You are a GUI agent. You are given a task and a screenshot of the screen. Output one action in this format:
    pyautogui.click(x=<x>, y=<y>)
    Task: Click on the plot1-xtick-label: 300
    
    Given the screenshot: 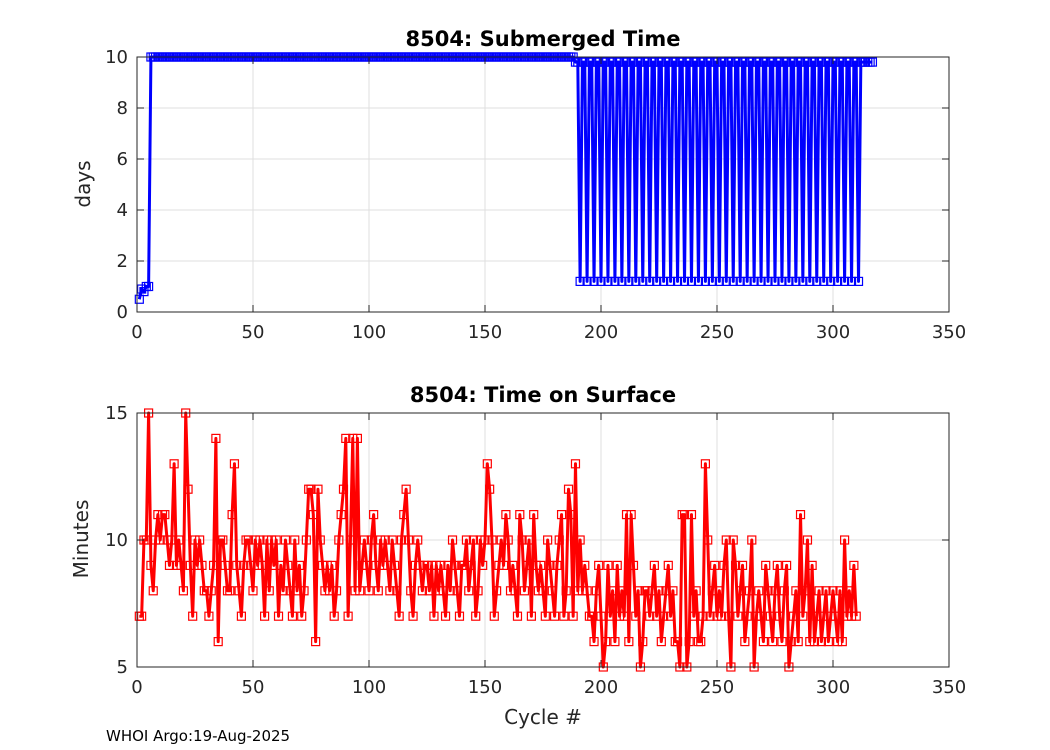 What is the action you would take?
    pyautogui.click(x=833, y=332)
    